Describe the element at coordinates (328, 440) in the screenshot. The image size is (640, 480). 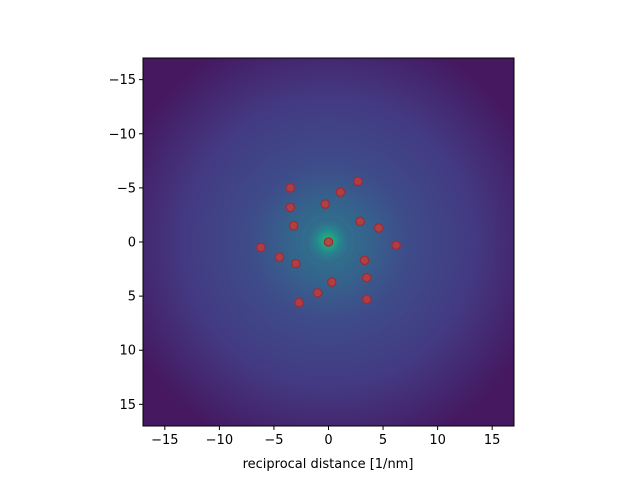
I see `x-tick-label: 0` at that location.